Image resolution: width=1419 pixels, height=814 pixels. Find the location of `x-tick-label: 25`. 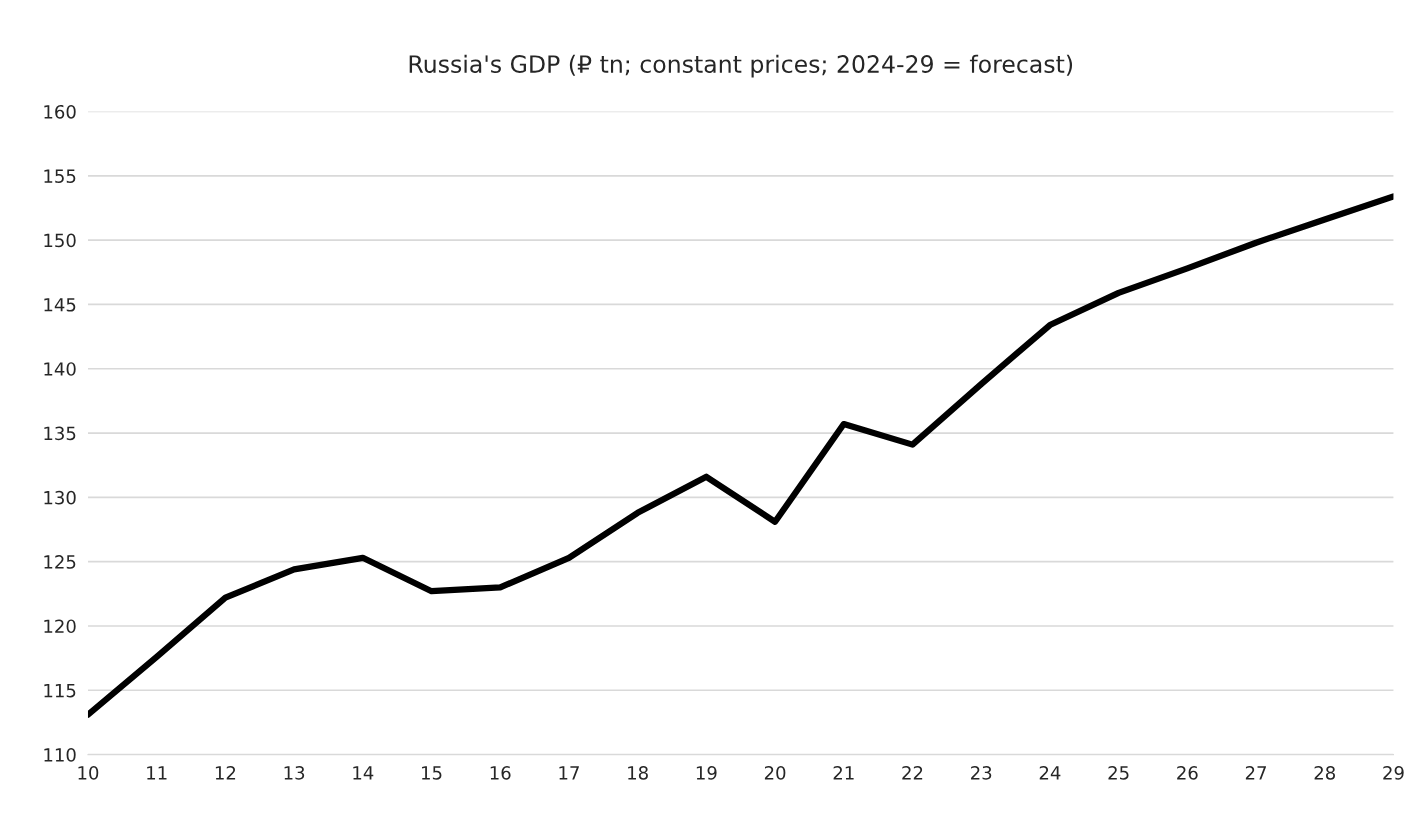

x-tick-label: 25 is located at coordinates (1118, 773).